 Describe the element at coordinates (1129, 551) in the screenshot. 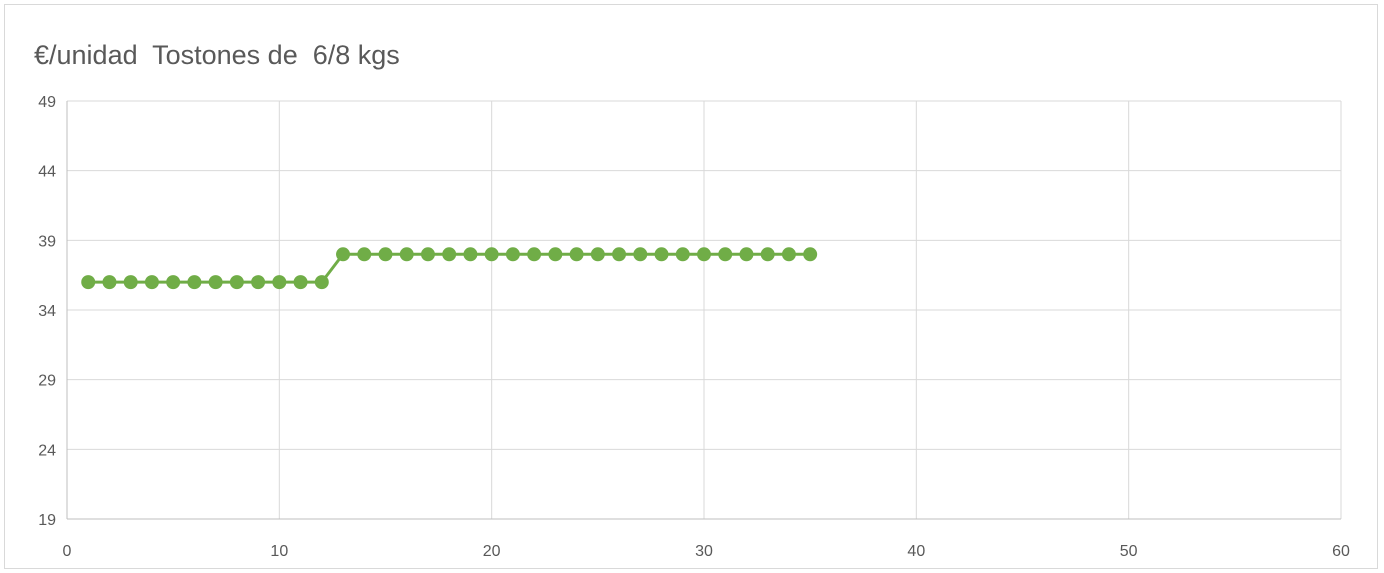

I see `x-tick-label: 50` at that location.